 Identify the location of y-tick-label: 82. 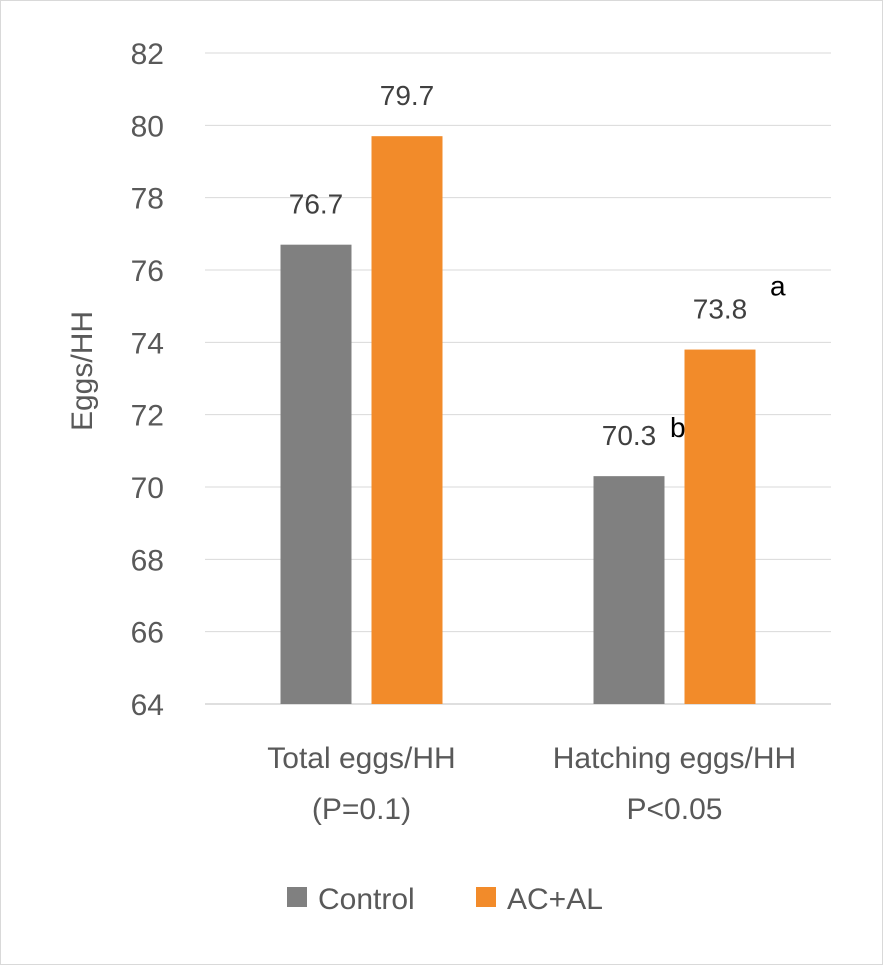
(147, 54).